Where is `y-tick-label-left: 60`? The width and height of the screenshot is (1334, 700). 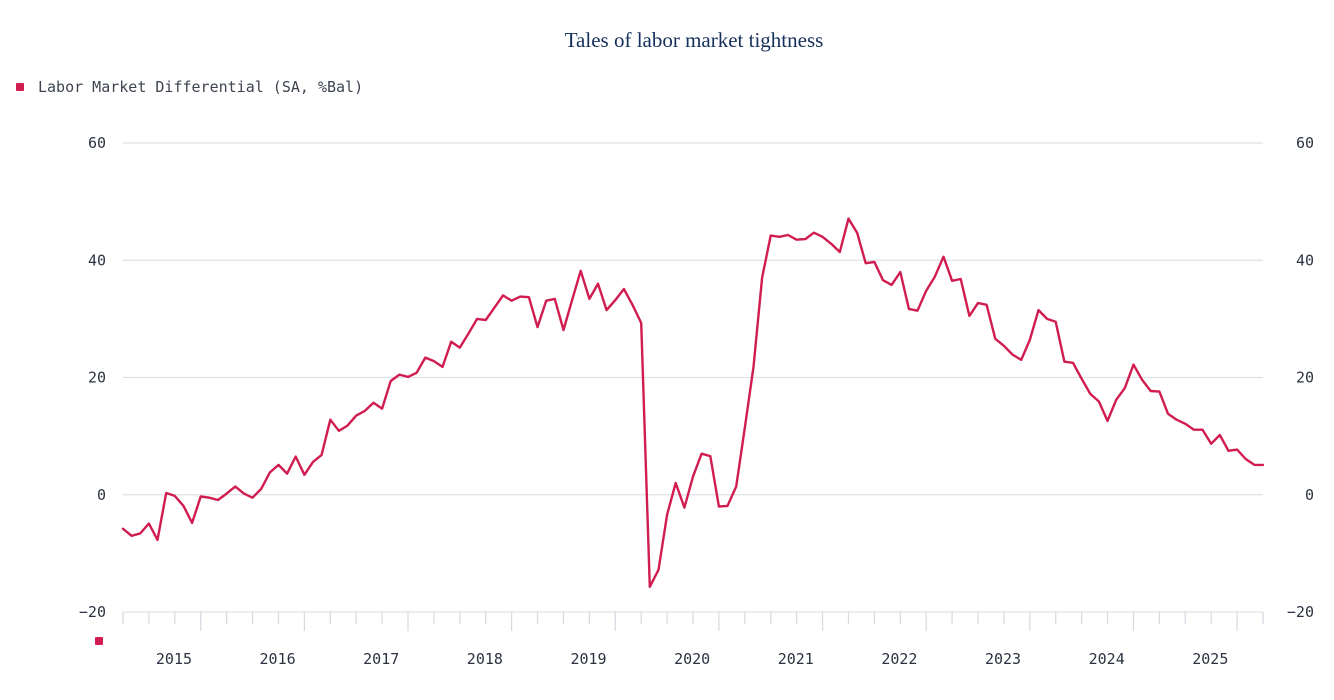 y-tick-label-left: 60 is located at coordinates (97, 143).